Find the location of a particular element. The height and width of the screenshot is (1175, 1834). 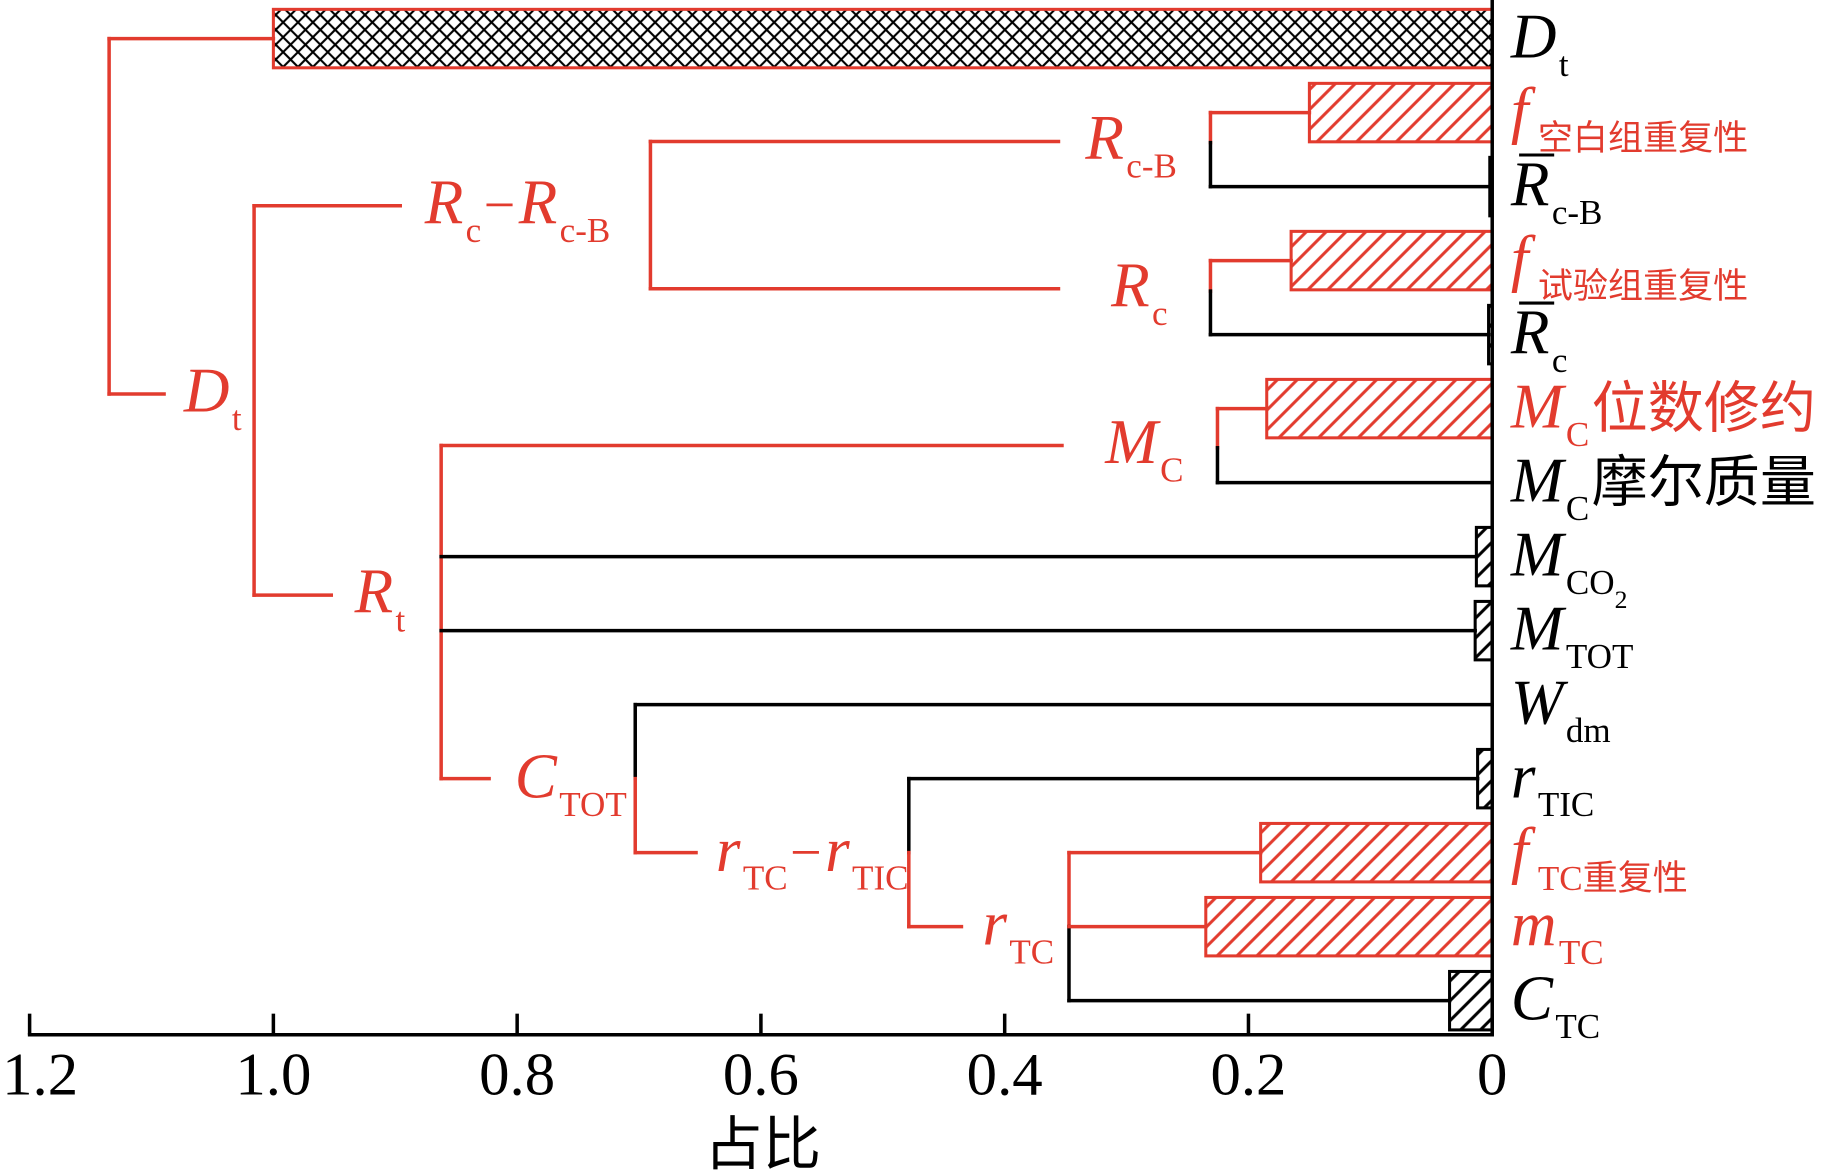

label-symbol: m is located at coordinates (1534, 924).